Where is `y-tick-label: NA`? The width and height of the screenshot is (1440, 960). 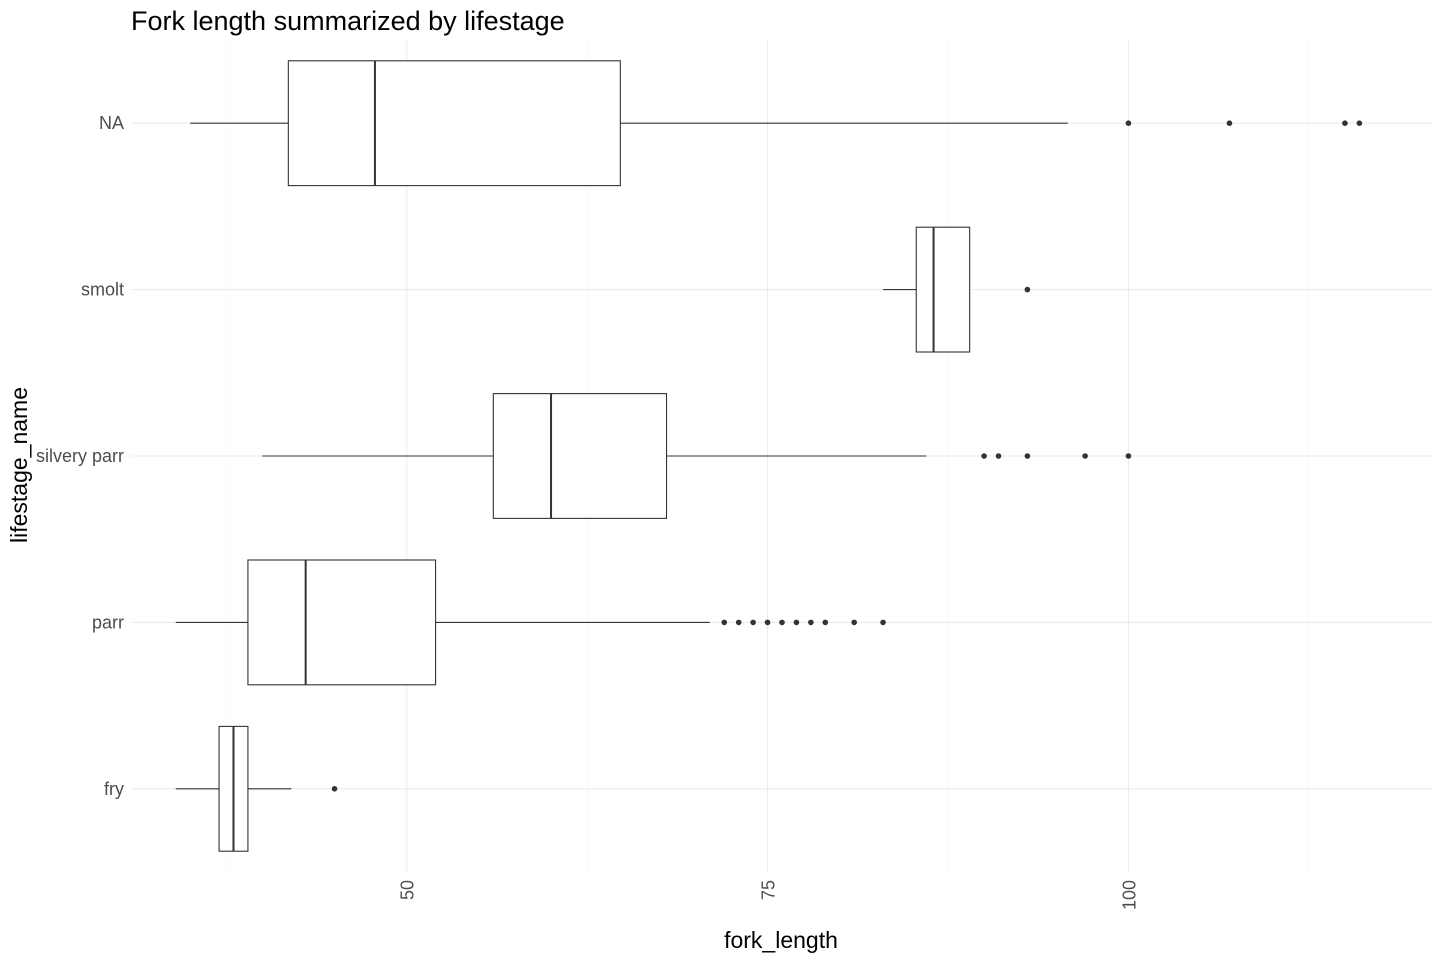 y-tick-label: NA is located at coordinates (111, 123).